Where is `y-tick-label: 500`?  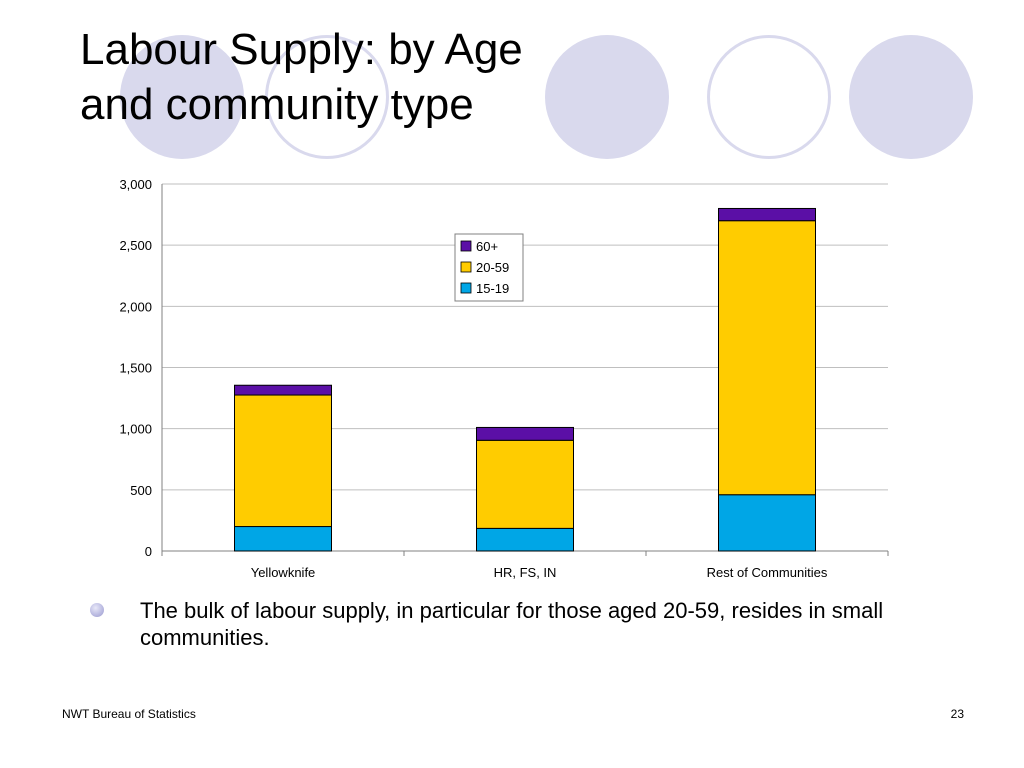
y-tick-label: 500 is located at coordinates (141, 490).